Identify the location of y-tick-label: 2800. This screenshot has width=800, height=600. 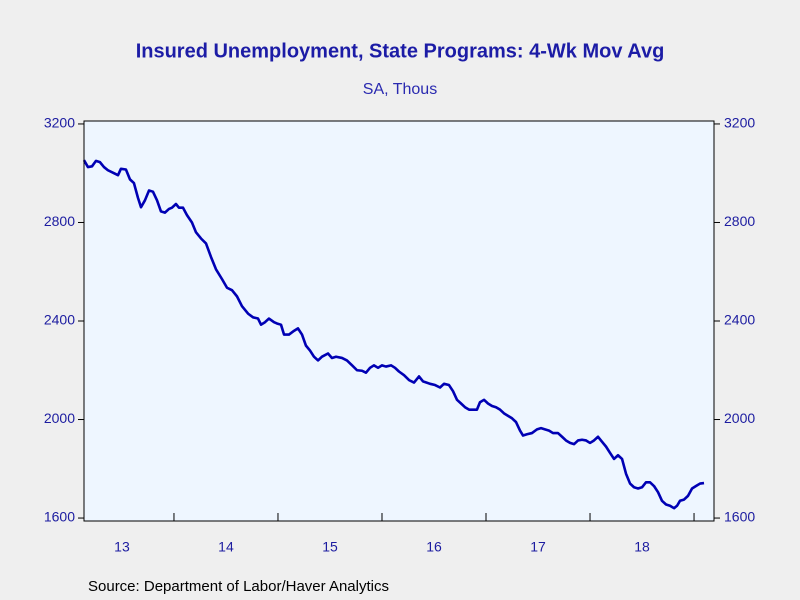
(59, 221).